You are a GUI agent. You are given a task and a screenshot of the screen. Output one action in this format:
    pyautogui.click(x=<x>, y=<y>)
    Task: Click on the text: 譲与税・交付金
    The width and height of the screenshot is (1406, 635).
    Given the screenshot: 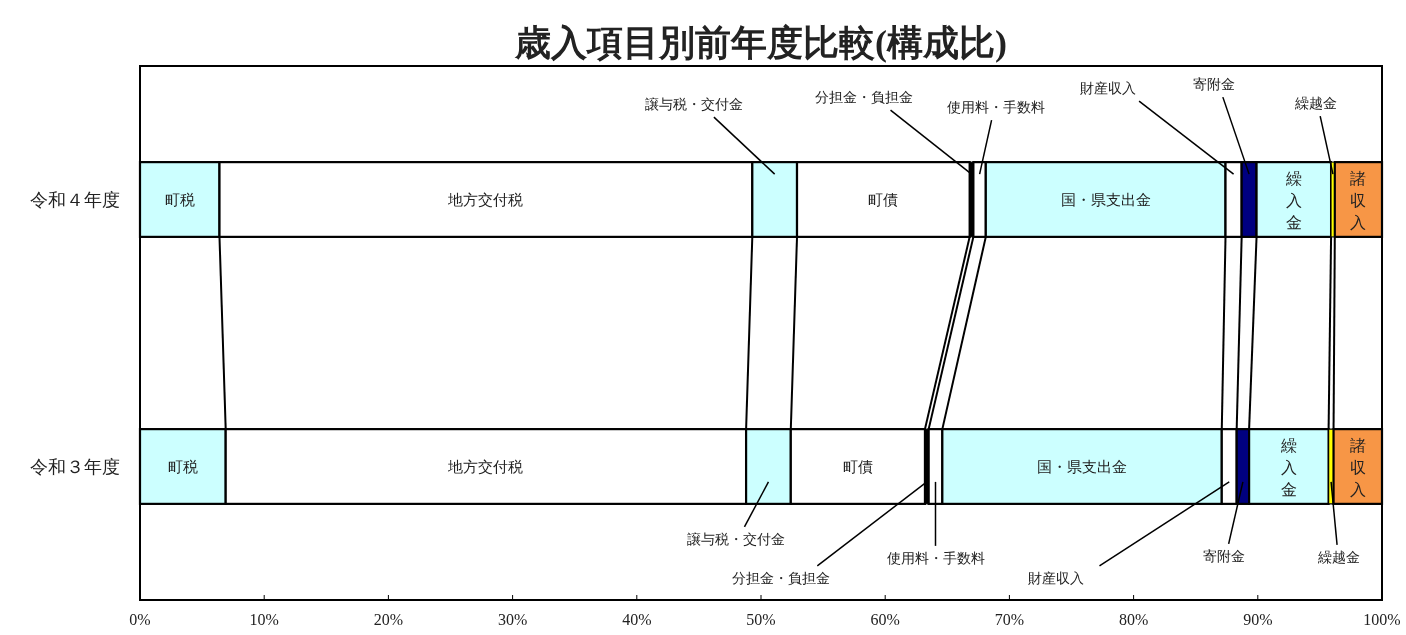 What is the action you would take?
    pyautogui.click(x=693, y=105)
    